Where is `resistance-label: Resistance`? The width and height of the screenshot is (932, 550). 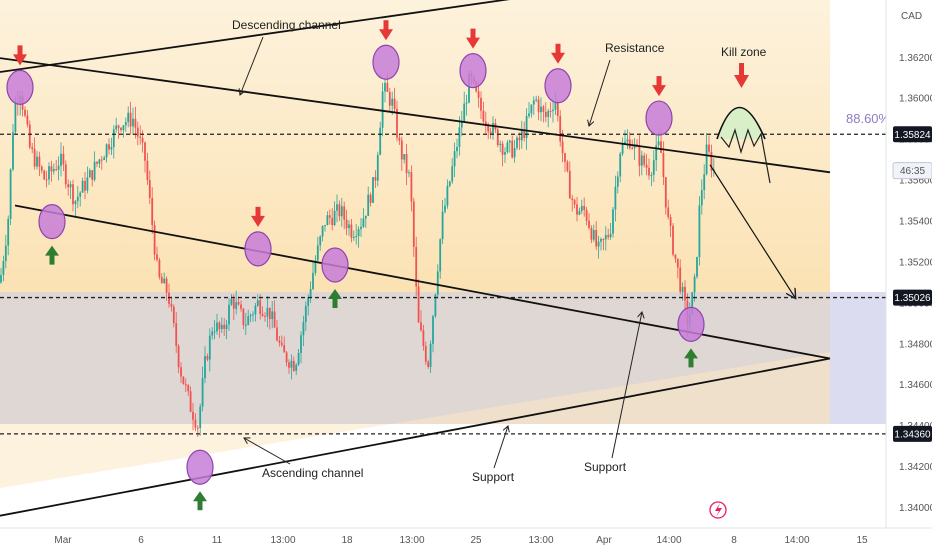
resistance-label: Resistance is located at coordinates (635, 48).